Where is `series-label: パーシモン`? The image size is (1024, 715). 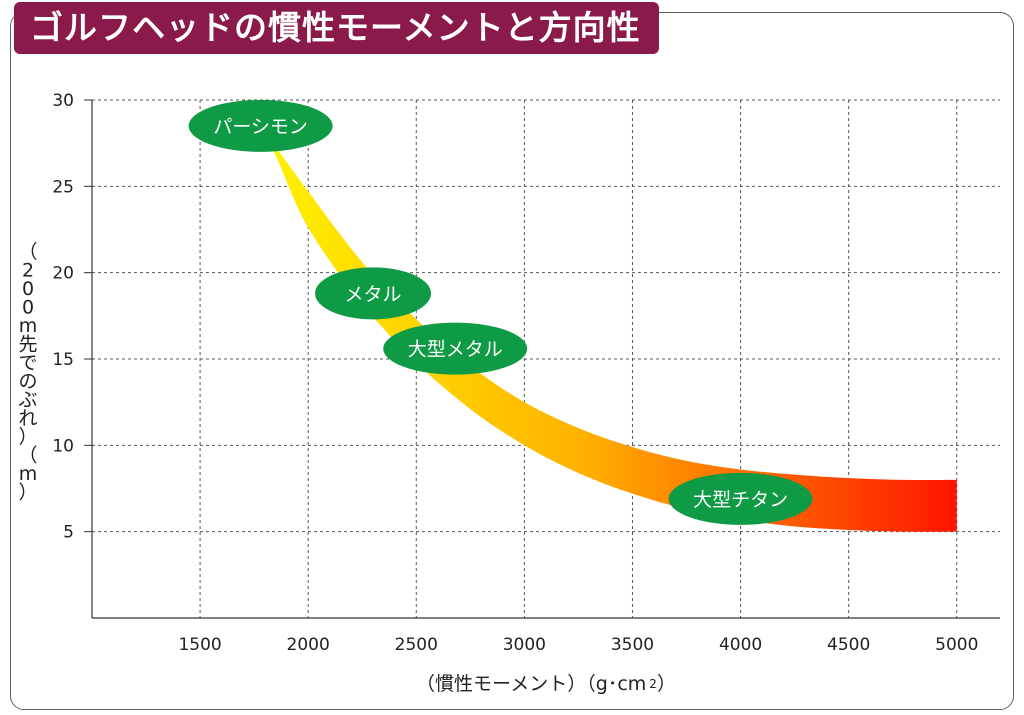 series-label: パーシモン is located at coordinates (260, 125).